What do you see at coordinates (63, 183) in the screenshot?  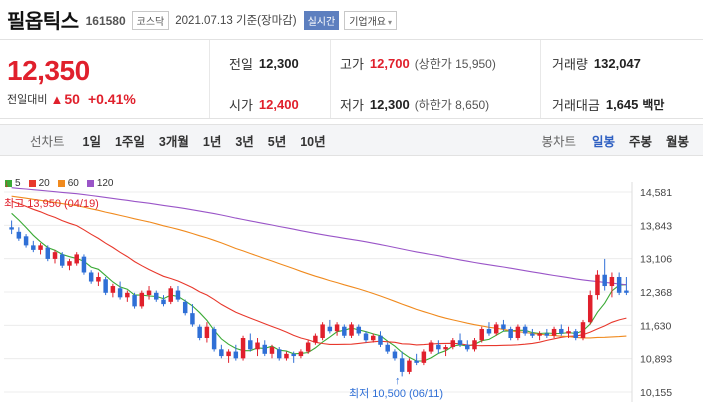 I see `ma-legend: 5 20 60 120` at bounding box center [63, 183].